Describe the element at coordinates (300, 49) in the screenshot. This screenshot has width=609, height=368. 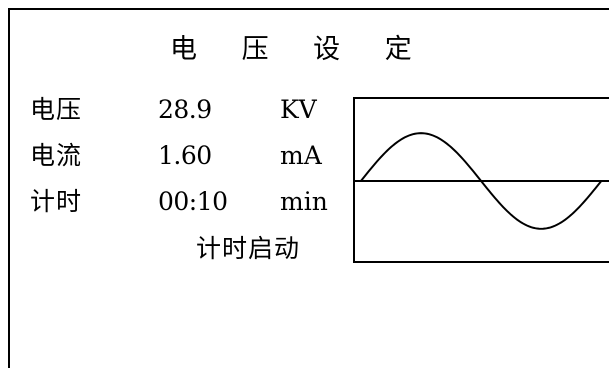
I see `page-title: 电 压 设 定` at that location.